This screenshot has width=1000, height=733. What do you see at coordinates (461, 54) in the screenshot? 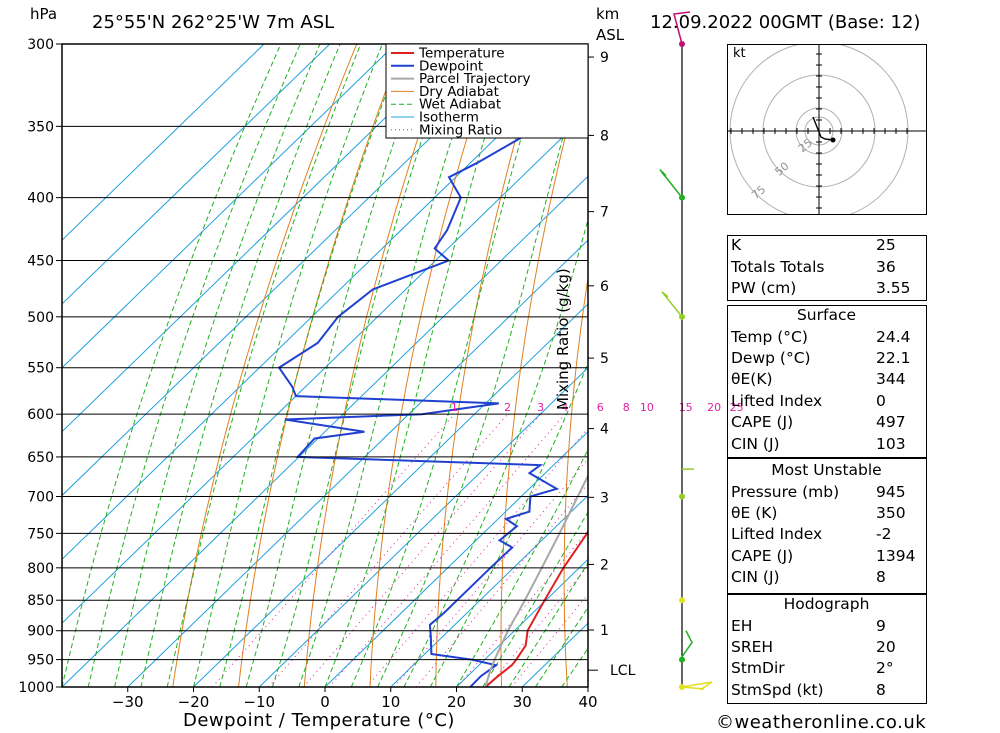
I see `legend-entry: Temperature` at bounding box center [461, 54].